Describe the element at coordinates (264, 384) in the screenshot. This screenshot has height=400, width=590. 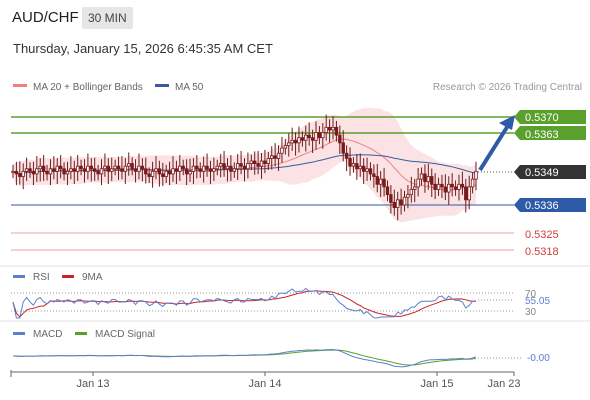
I see `x-tick-label-jan14: Jan 14` at that location.